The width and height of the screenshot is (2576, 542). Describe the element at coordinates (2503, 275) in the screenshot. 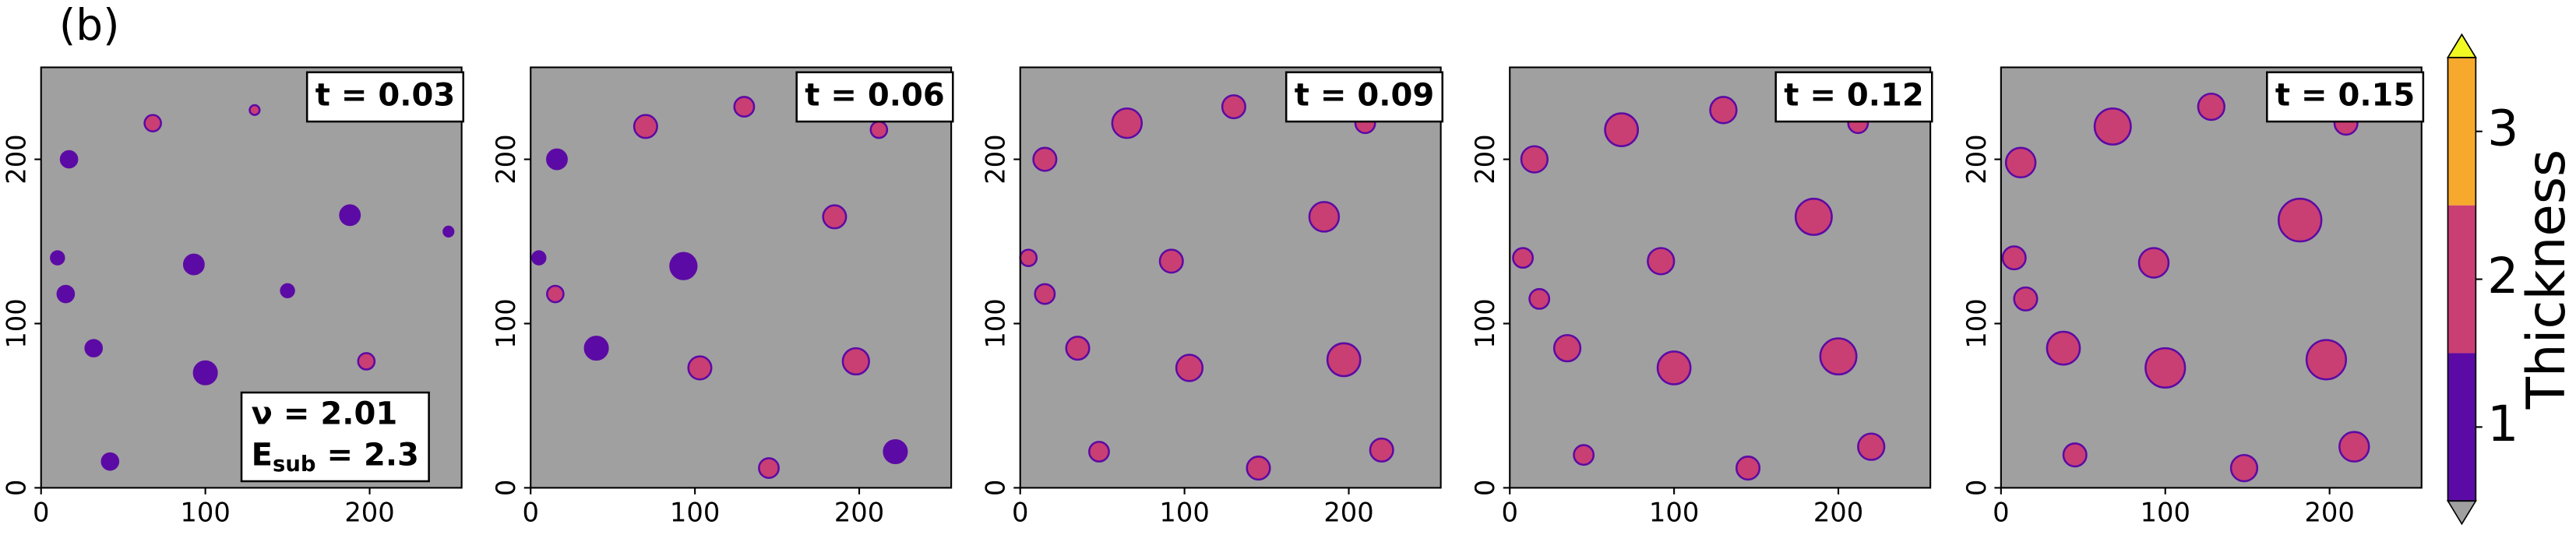

I see `colorbar-tick-label: 2` at that location.